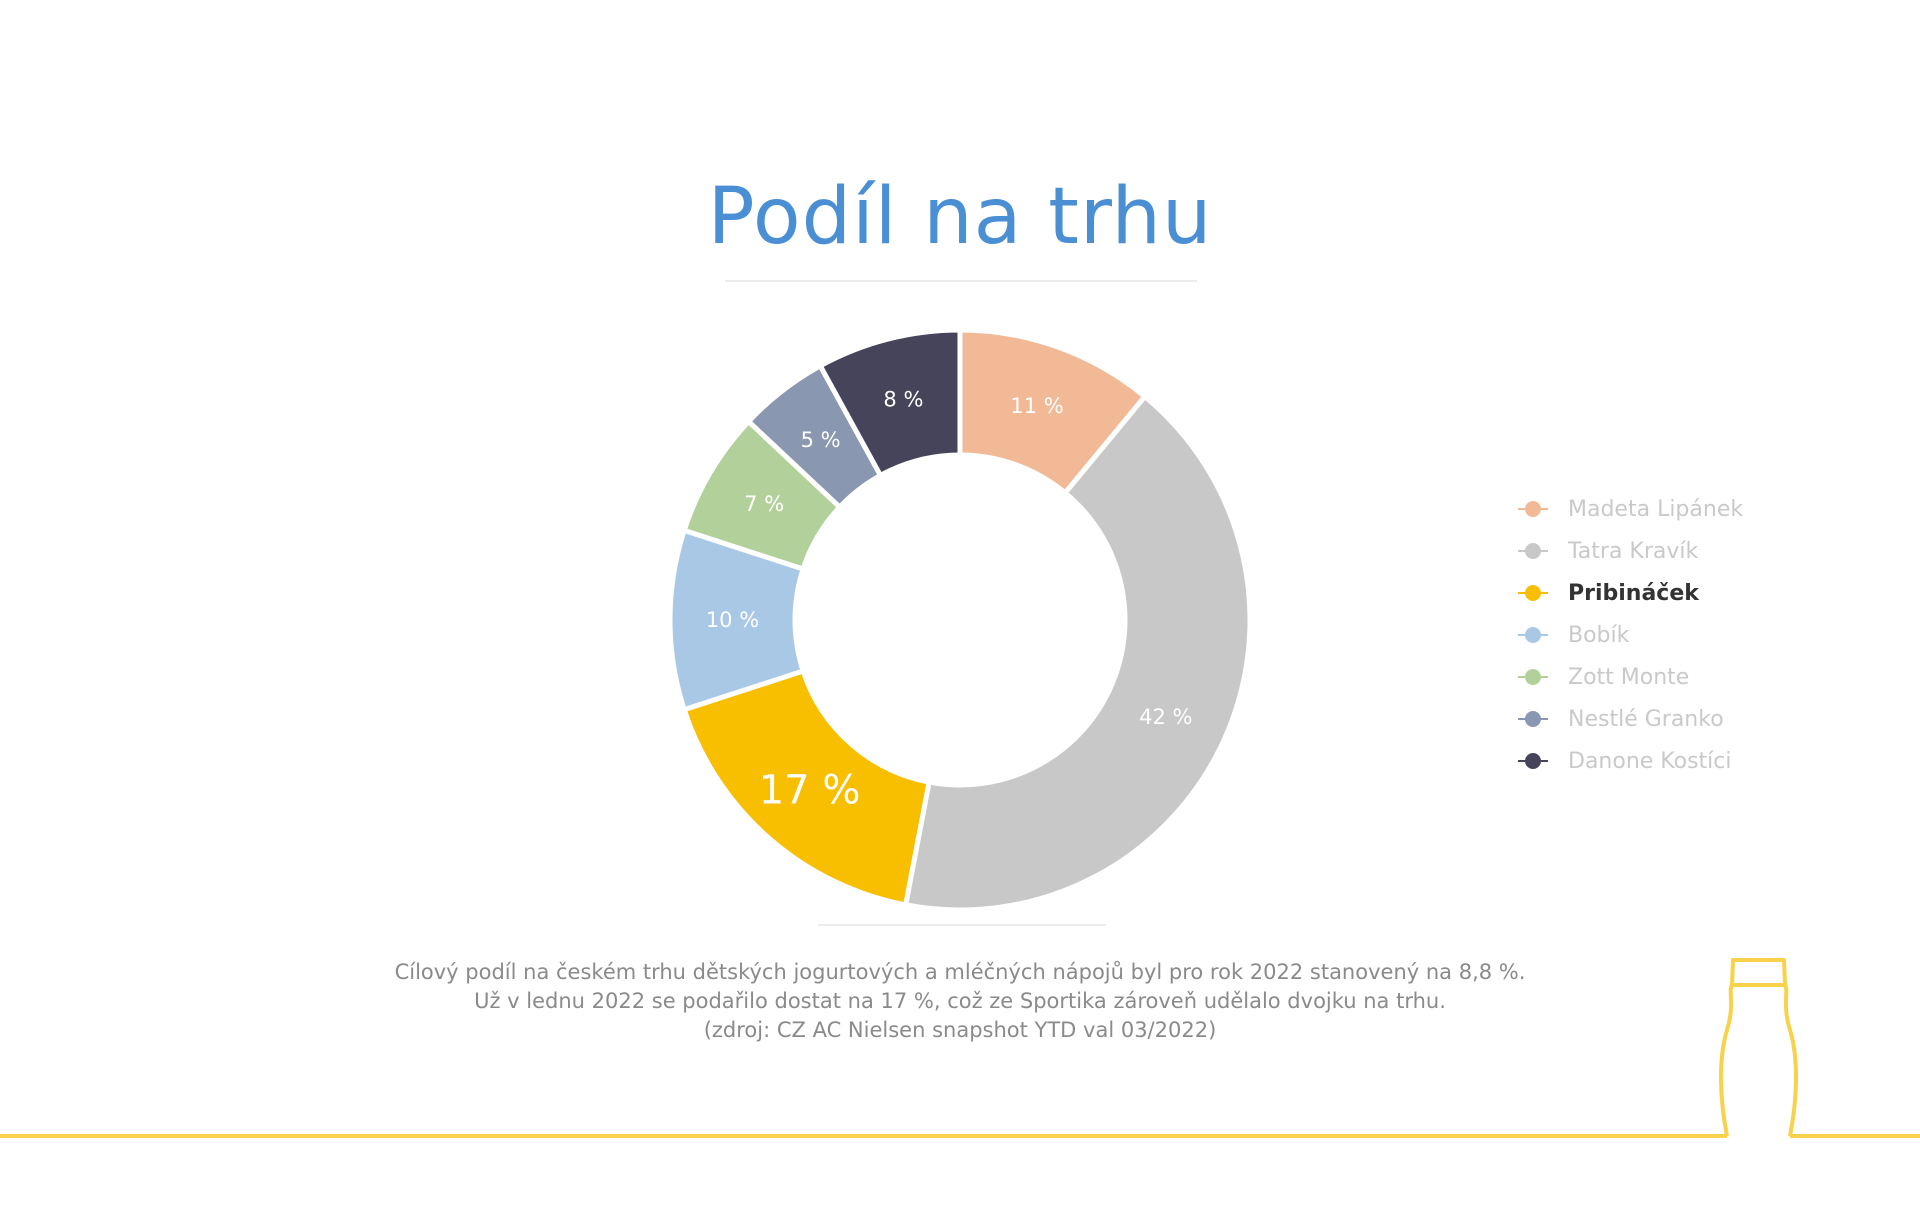 The width and height of the screenshot is (1920, 1206). What do you see at coordinates (1633, 593) in the screenshot?
I see `legend-label: Pribináček` at bounding box center [1633, 593].